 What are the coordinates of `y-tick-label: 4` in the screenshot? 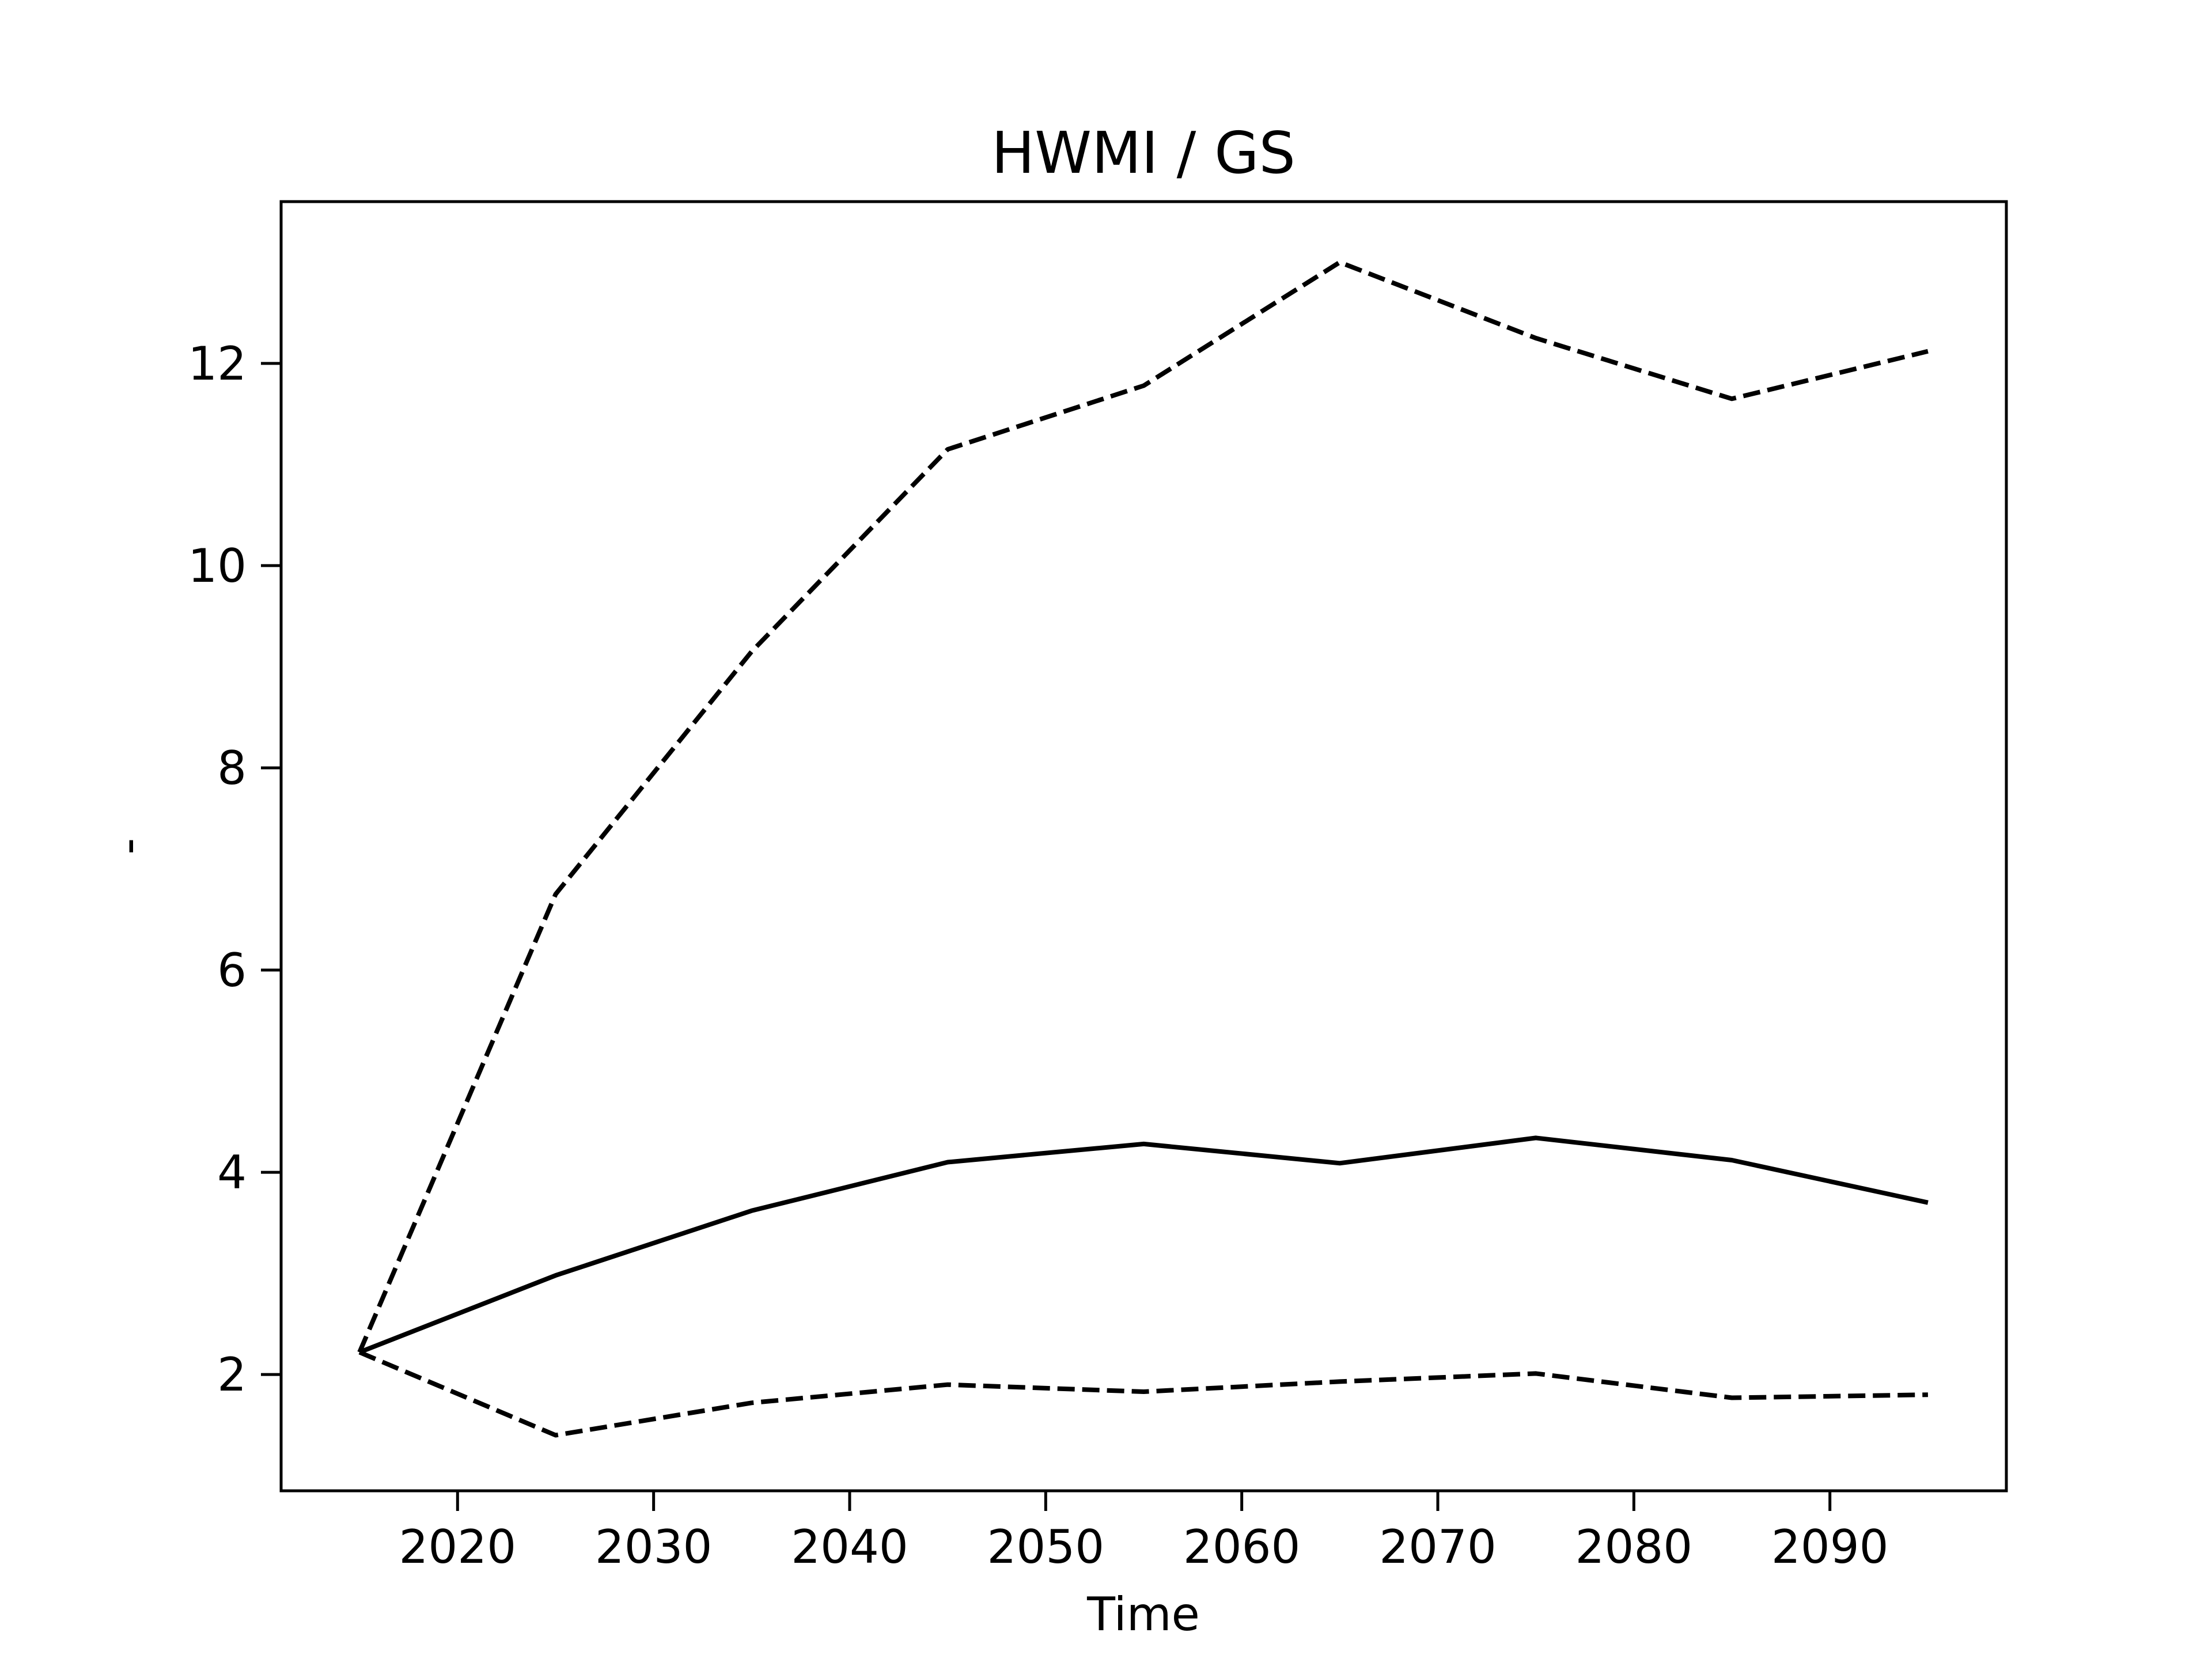 It's located at (232, 1172).